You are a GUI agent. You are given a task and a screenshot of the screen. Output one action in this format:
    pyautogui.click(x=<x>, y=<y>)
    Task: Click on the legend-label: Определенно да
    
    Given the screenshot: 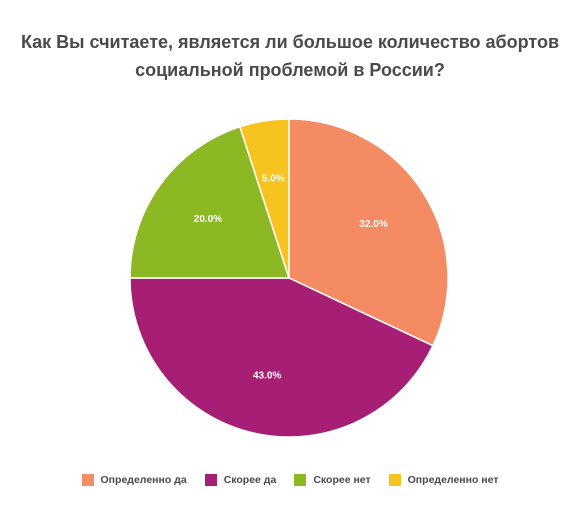 What is the action you would take?
    pyautogui.click(x=143, y=480)
    